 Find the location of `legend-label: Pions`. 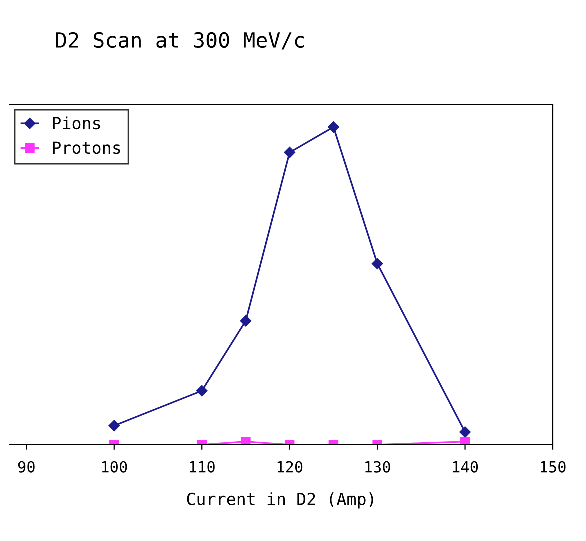

legend-label: Pions is located at coordinates (76, 123).